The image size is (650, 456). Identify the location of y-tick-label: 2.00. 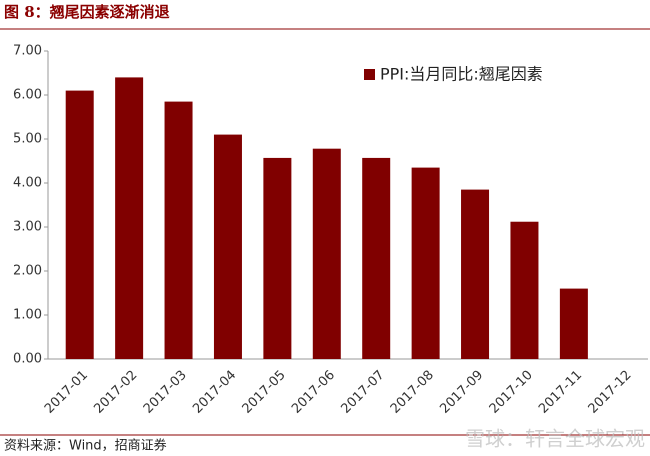
(27, 271).